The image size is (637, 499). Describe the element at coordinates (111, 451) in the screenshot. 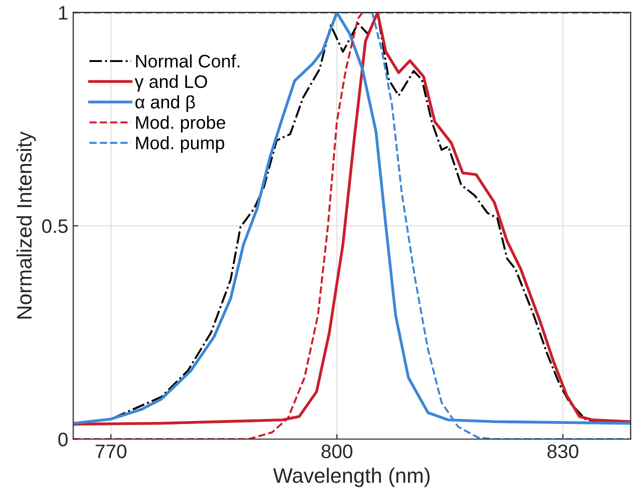

I see `x-tick-label: 770` at that location.